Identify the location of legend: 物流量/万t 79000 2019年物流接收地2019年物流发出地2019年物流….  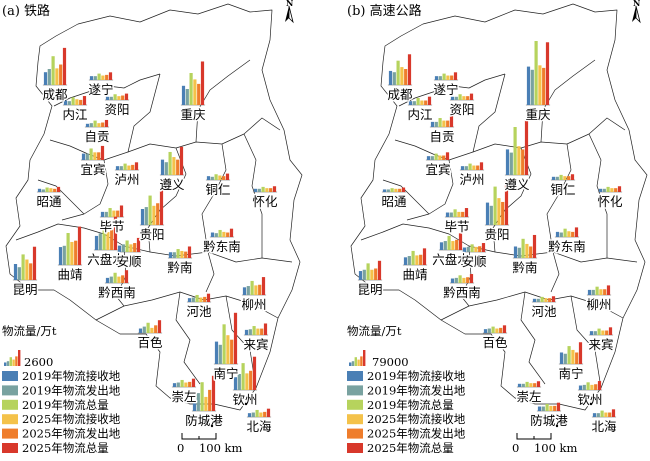
(406, 389).